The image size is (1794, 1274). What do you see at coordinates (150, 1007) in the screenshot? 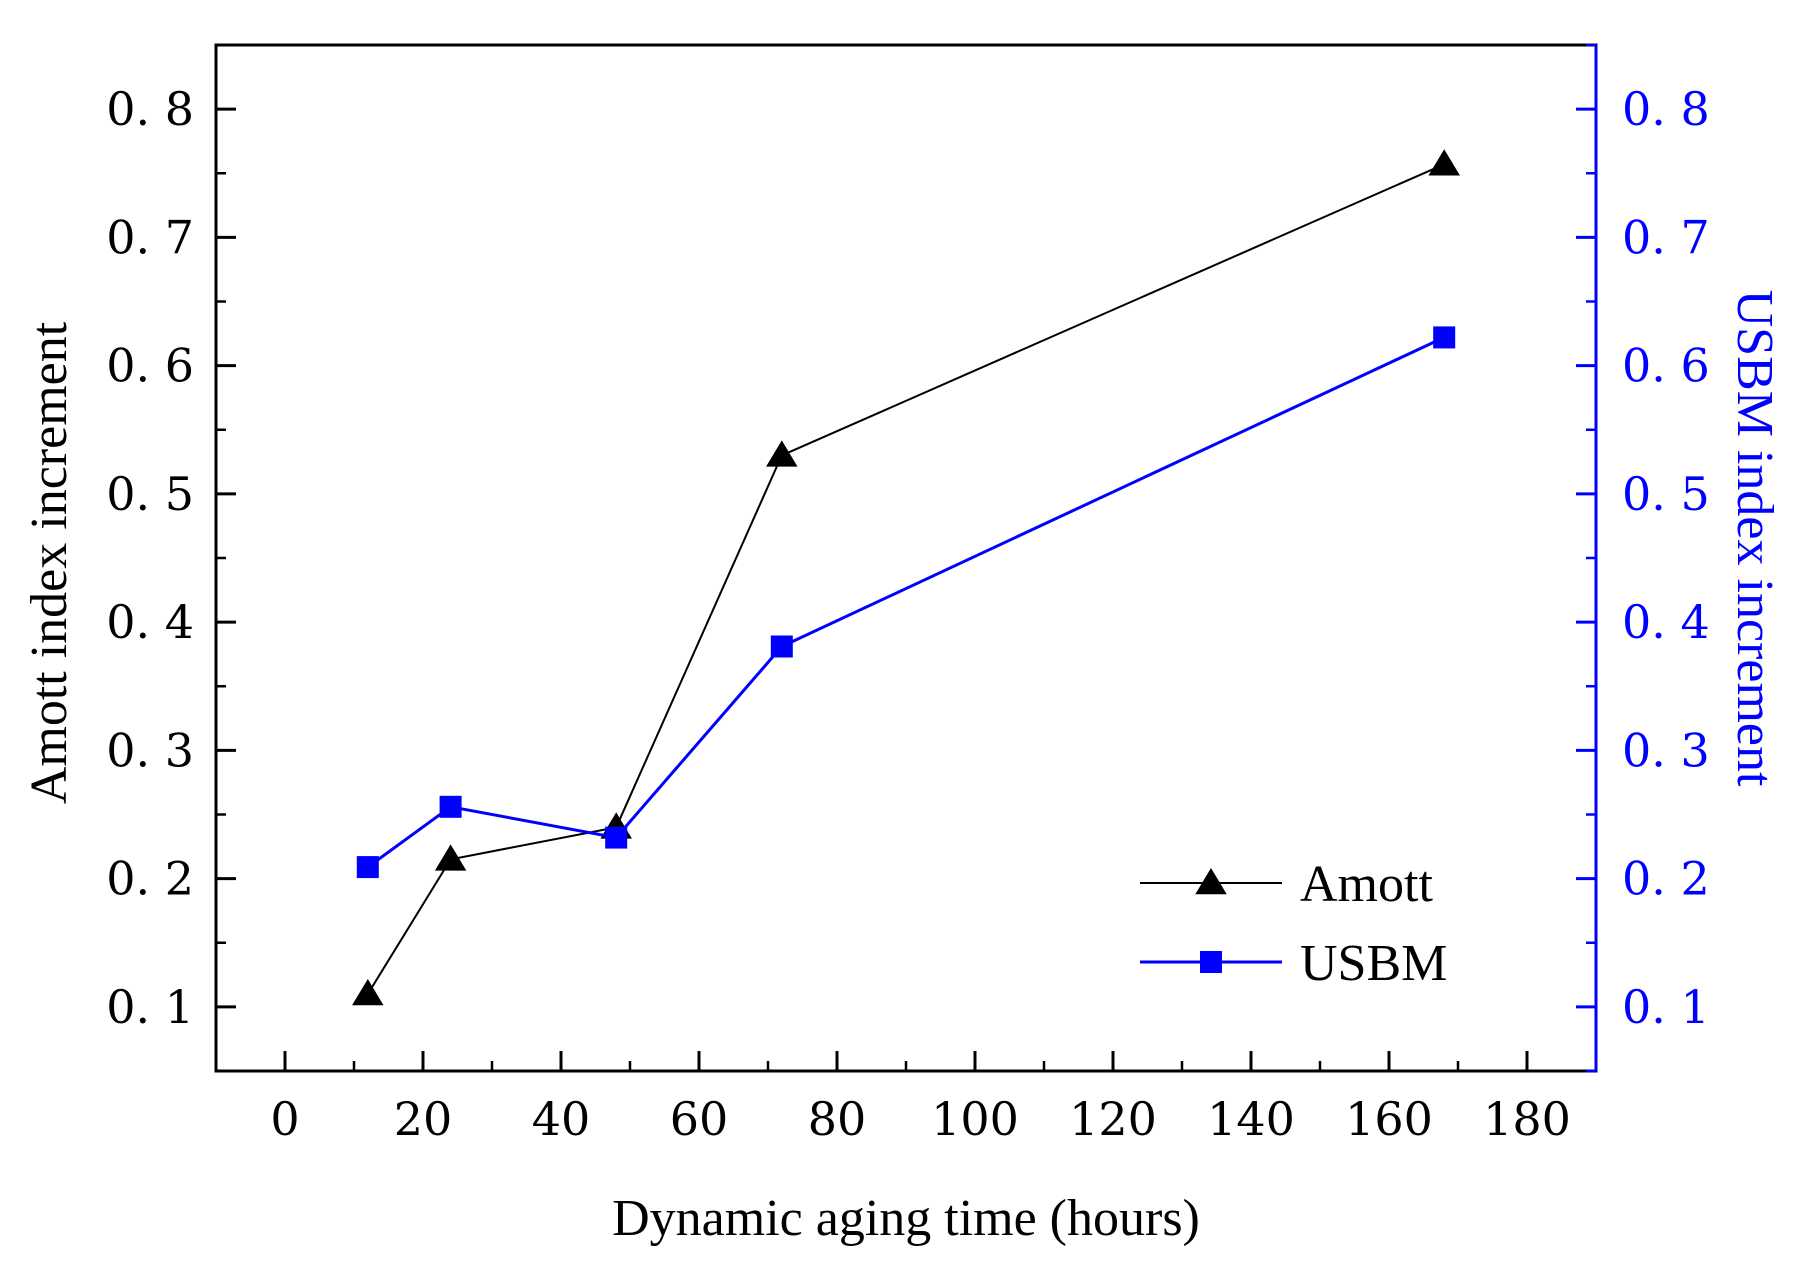
I see `y-left-tick-label: 0. 1` at bounding box center [150, 1007].